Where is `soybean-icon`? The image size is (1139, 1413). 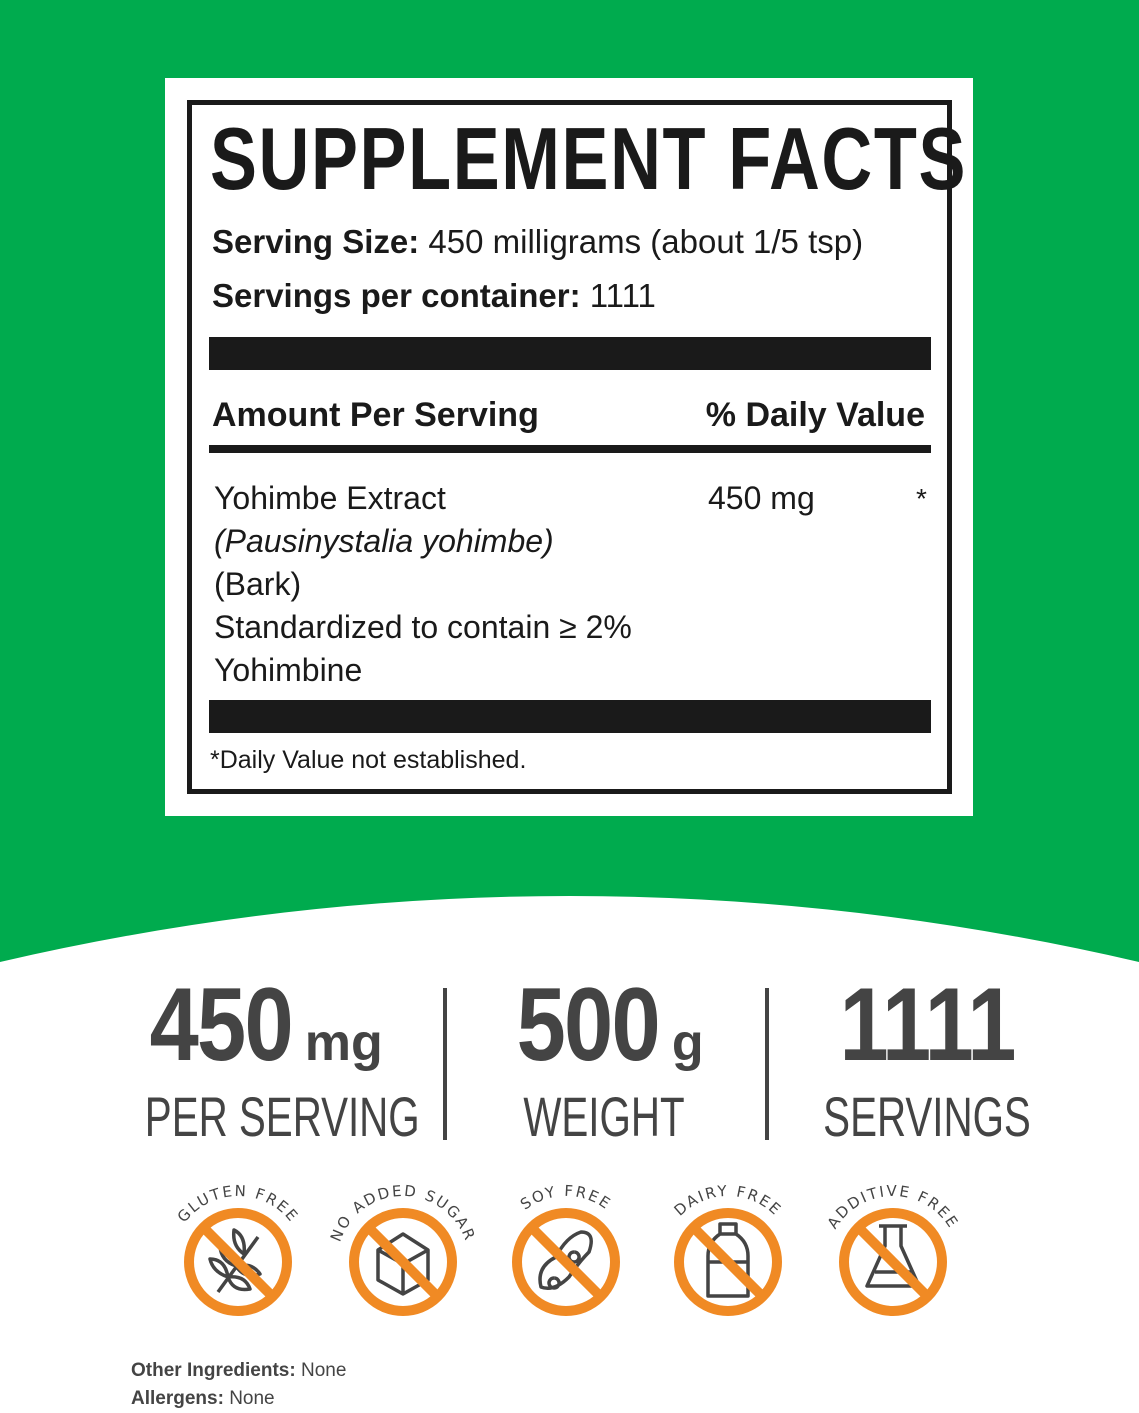 soybean-icon is located at coordinates (565, 1260).